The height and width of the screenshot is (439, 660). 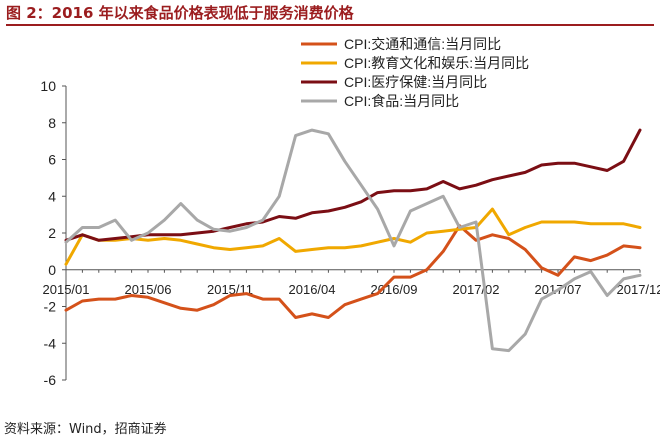 I want to click on legend-label-3: CPI:医疗保健:当月同比, so click(x=415, y=82).